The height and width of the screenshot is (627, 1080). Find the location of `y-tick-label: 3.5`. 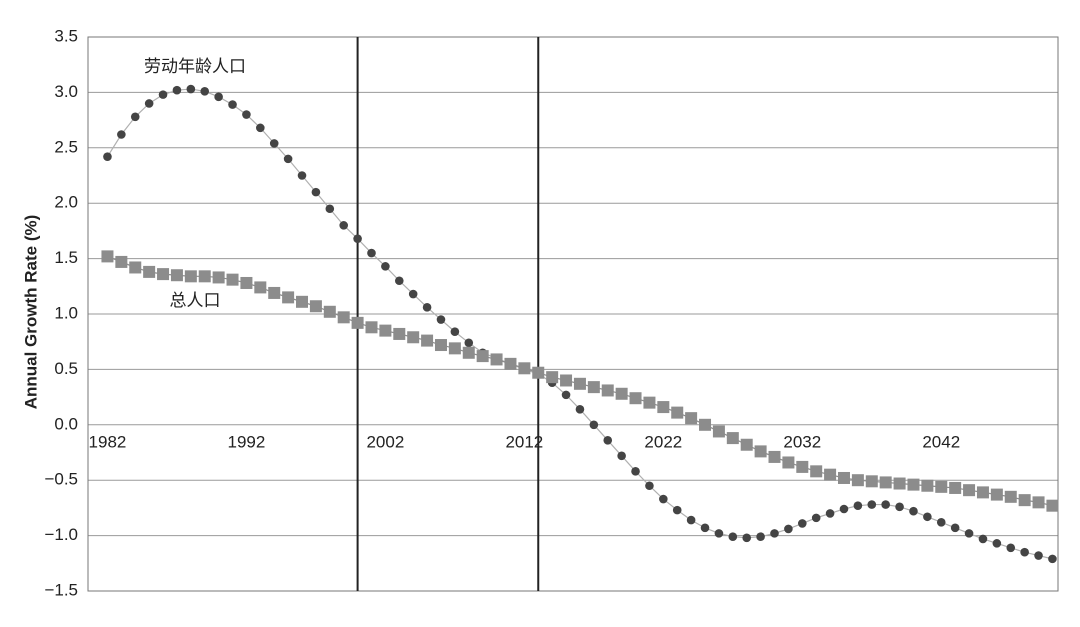

y-tick-label: 3.5 is located at coordinates (66, 35).